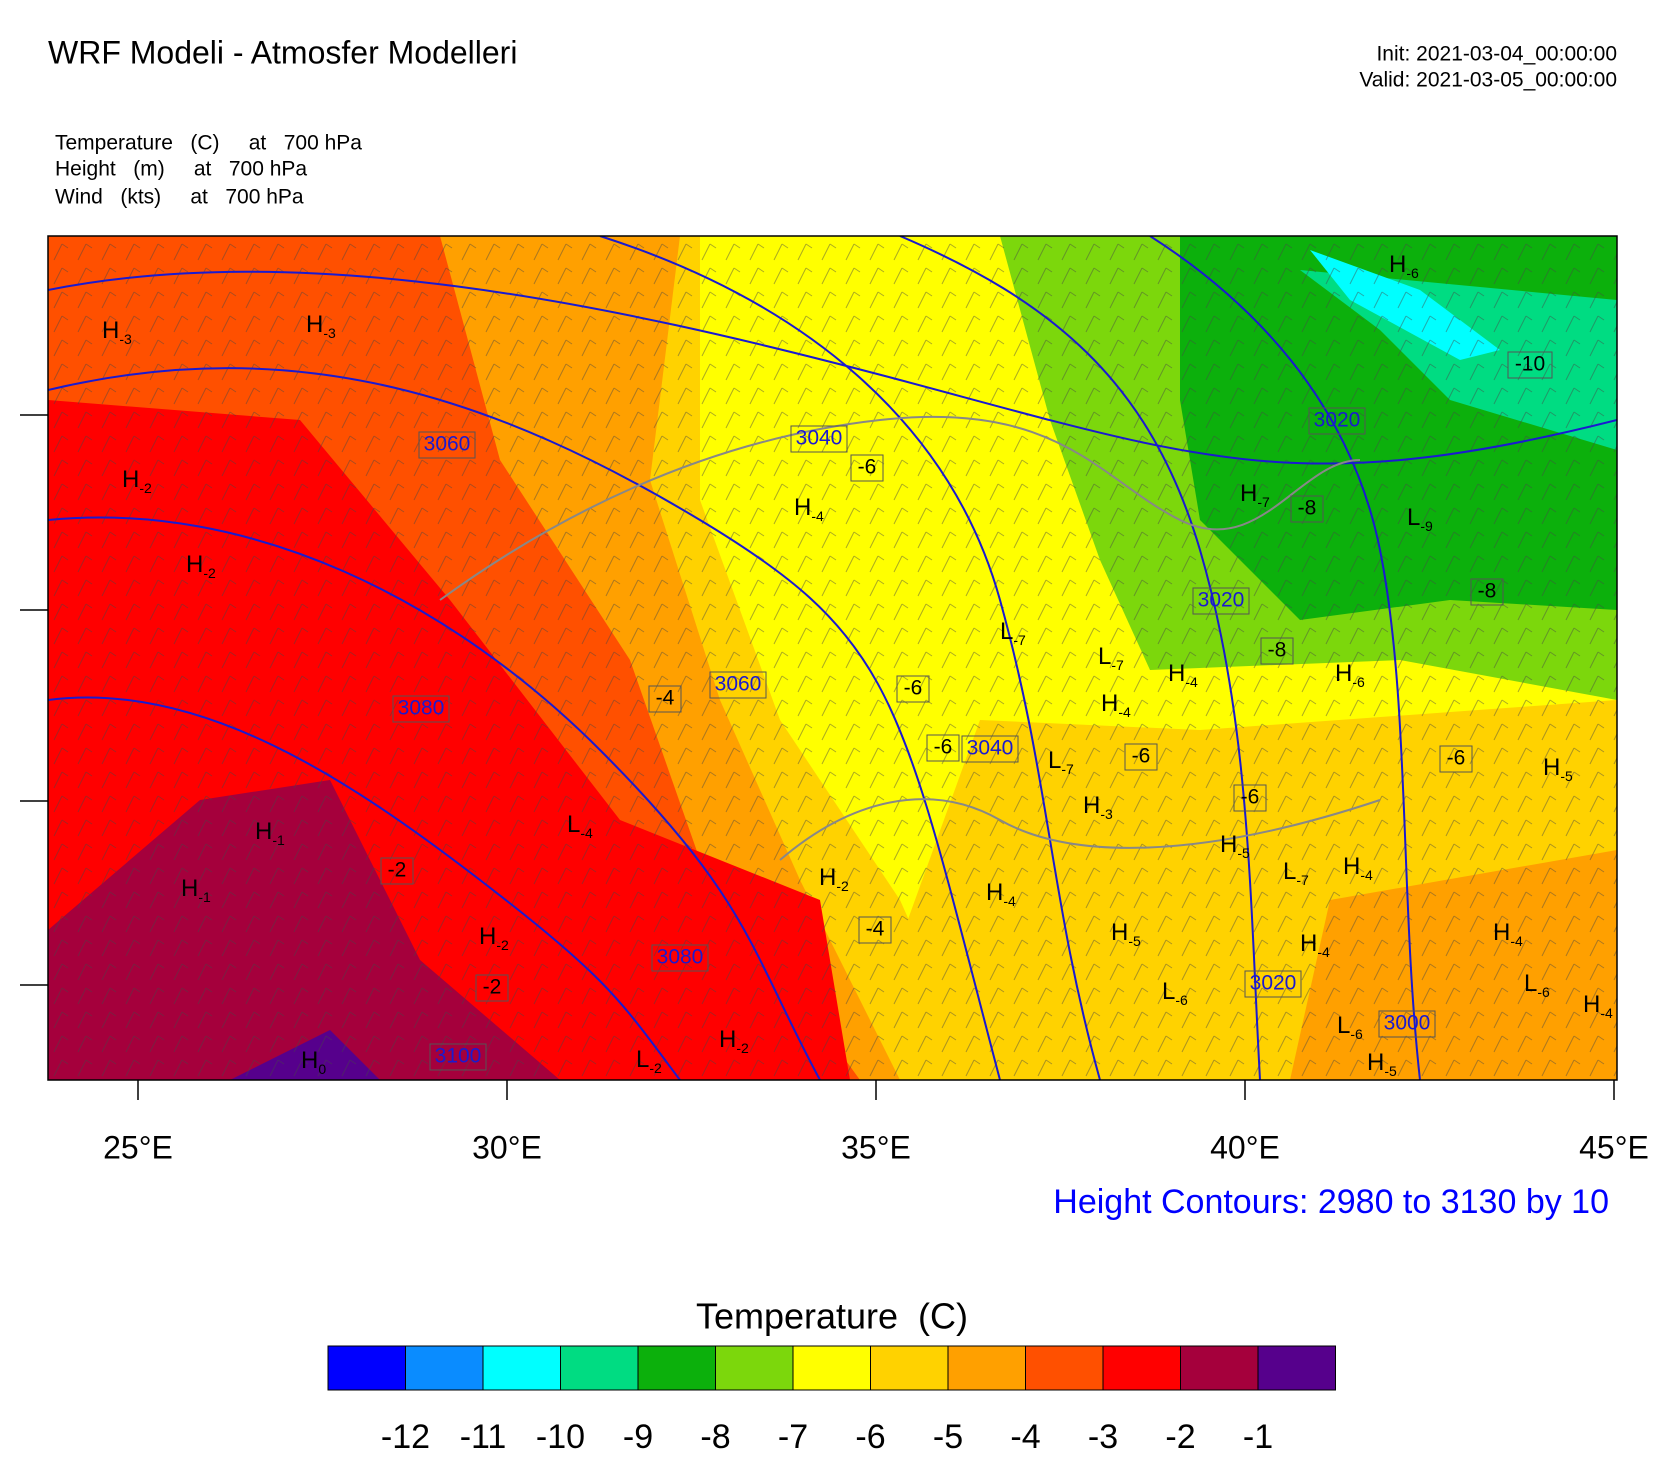  What do you see at coordinates (138, 1147) in the screenshot?
I see `x-tick-label: 25°E` at bounding box center [138, 1147].